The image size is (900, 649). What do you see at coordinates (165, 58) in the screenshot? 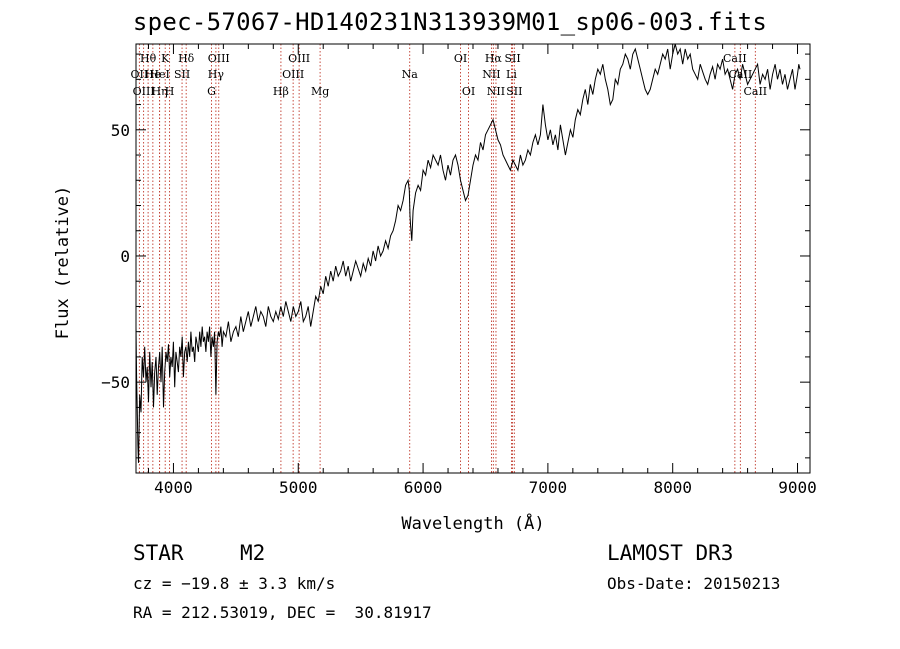
I see `line-label: K` at bounding box center [165, 58].